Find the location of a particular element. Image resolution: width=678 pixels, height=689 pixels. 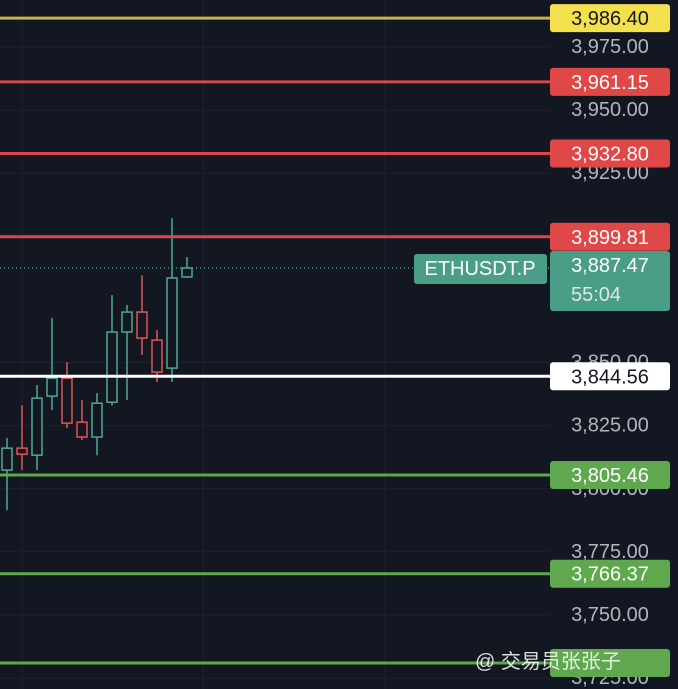

current-price-label: 3,887.47 is located at coordinates (610, 266).